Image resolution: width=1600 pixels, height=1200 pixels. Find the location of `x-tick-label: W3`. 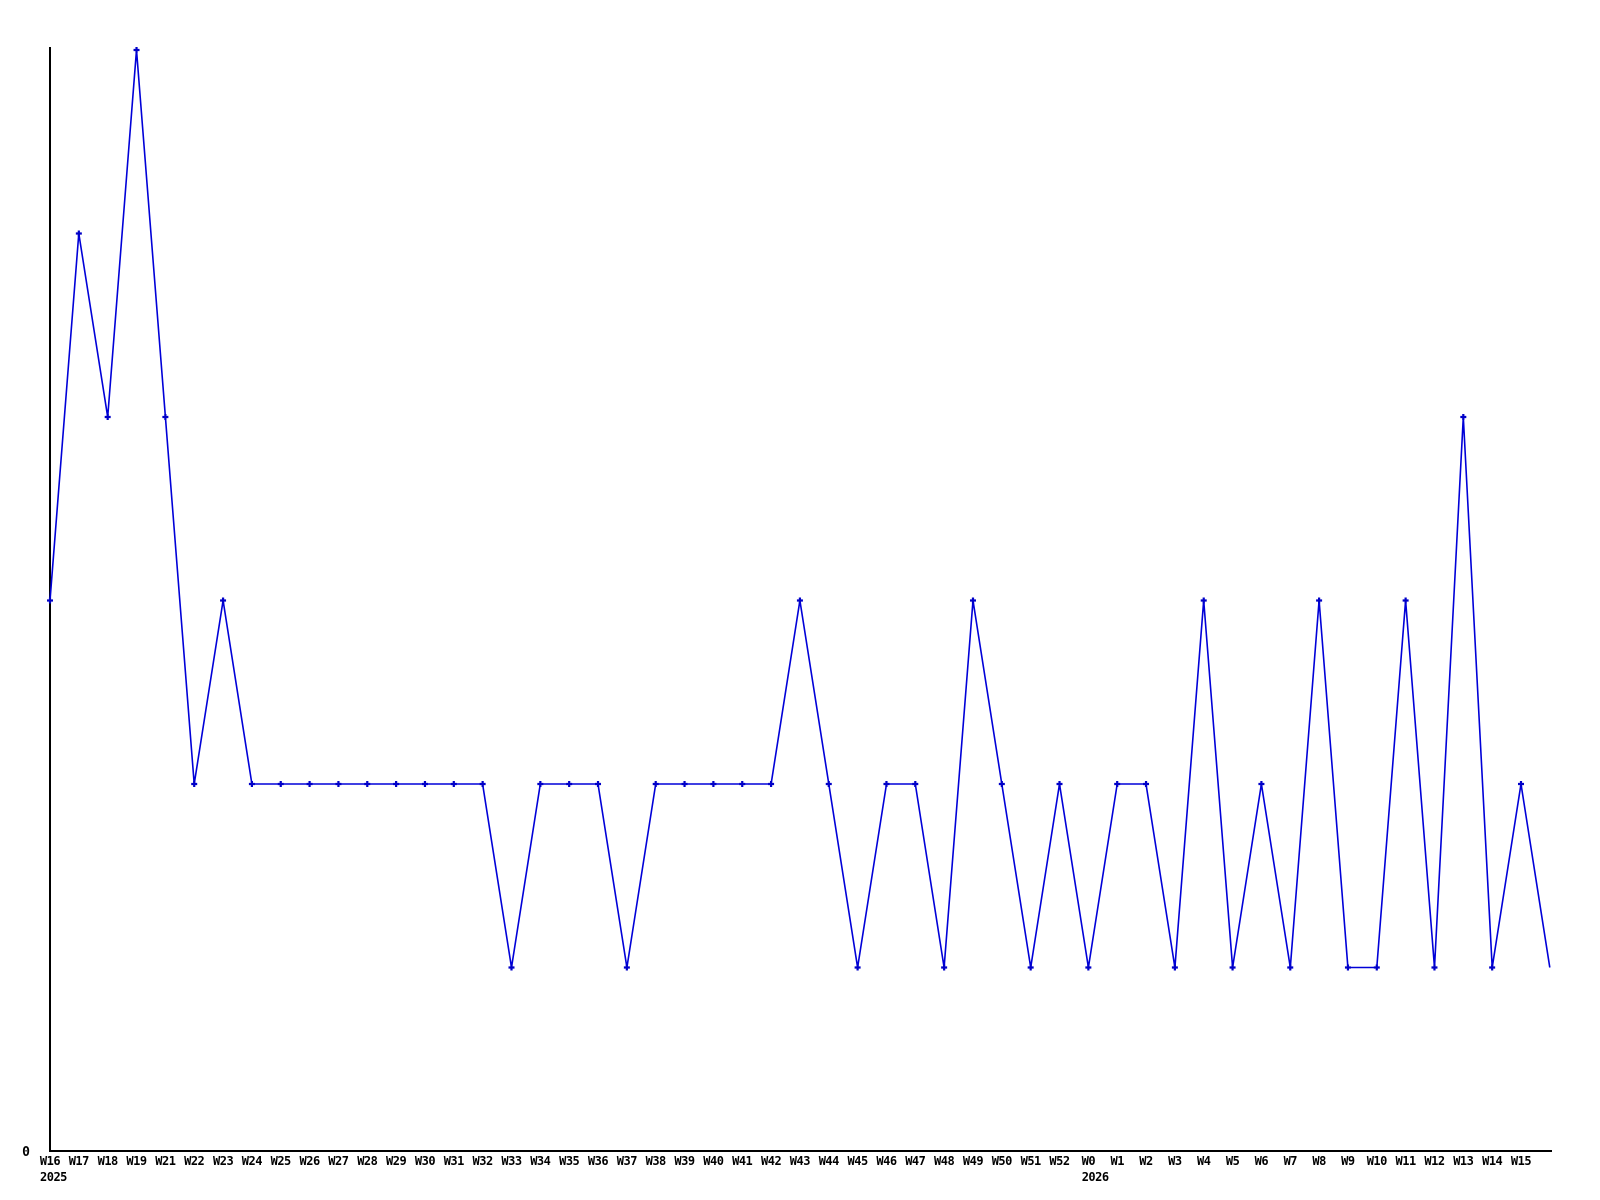

x-tick-label: W3 is located at coordinates (1175, 1161).